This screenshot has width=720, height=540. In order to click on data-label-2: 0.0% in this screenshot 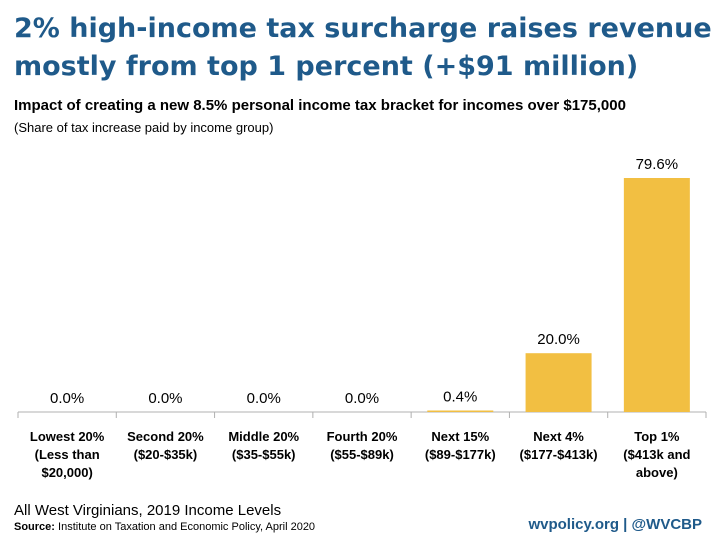, I will do `click(264, 398)`.